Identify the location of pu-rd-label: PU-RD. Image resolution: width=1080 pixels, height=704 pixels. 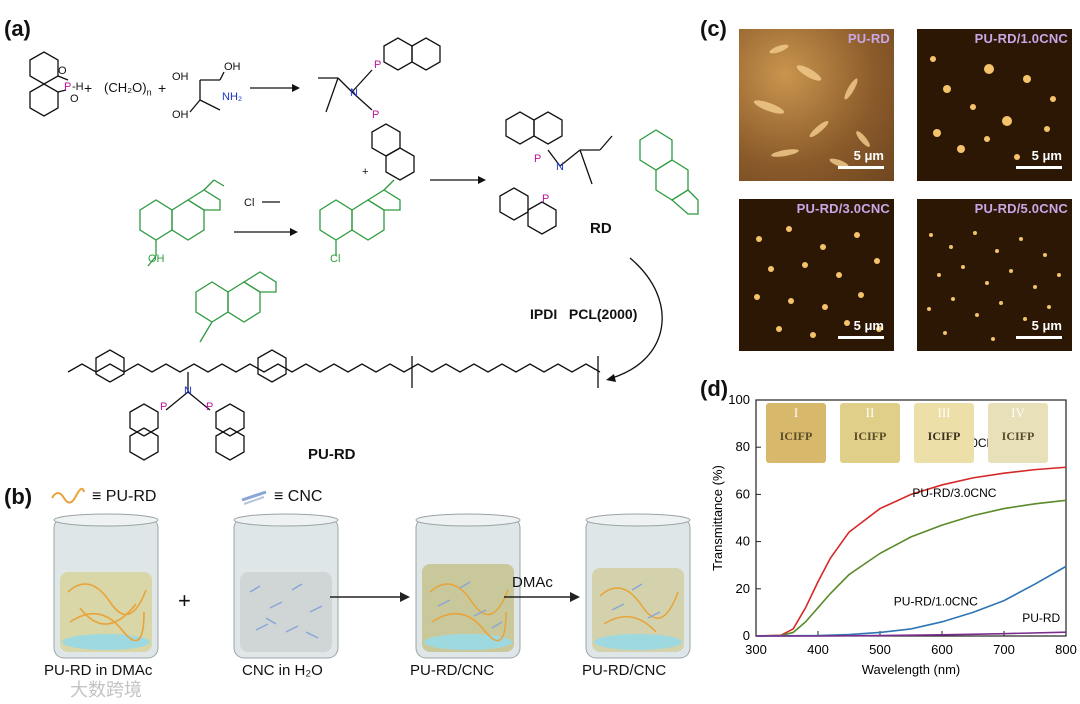
(332, 454).